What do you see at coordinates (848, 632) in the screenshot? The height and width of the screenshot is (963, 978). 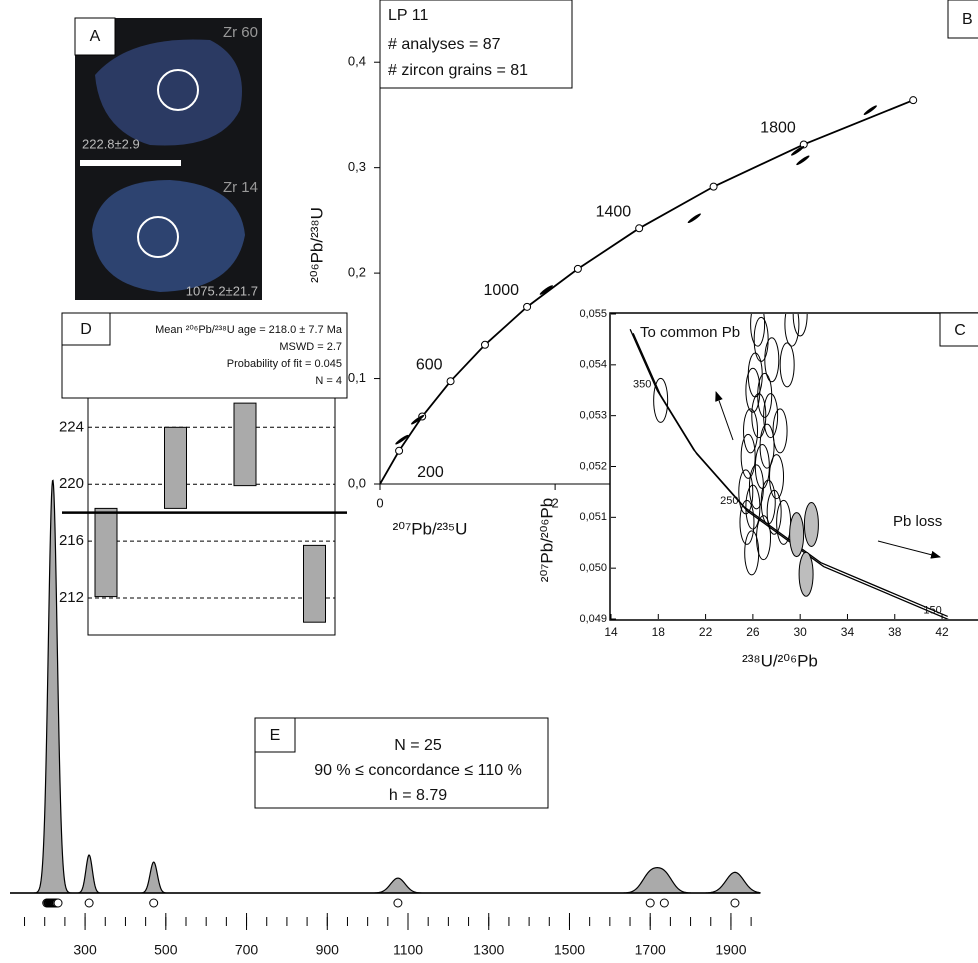 I see `x-tick-label: 34` at bounding box center [848, 632].